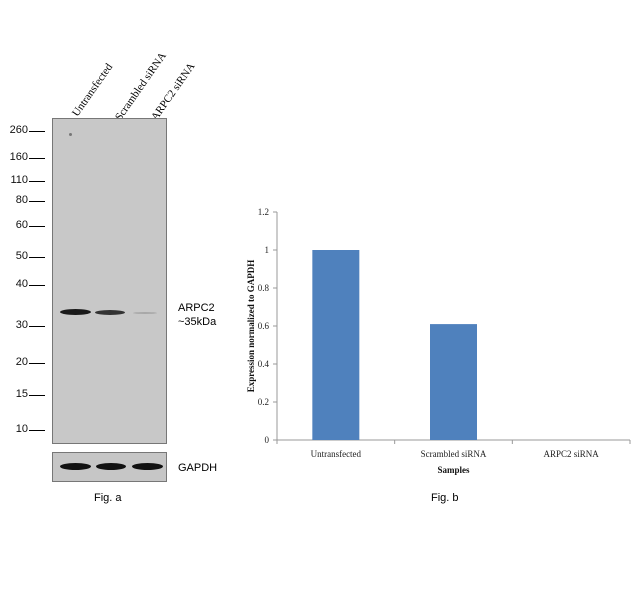 The width and height of the screenshot is (635, 600). I want to click on loading-control-label: GAPDH, so click(198, 468).